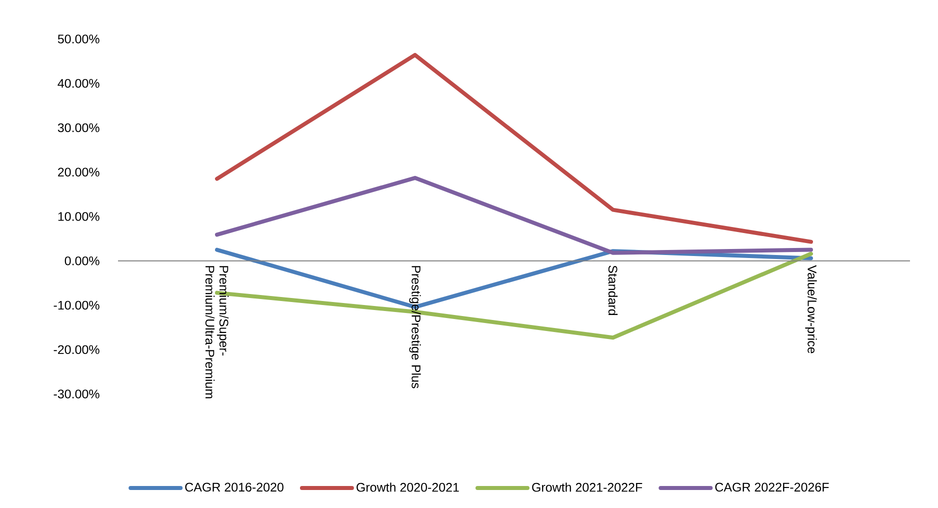 This screenshot has height=508, width=938. What do you see at coordinates (811, 309) in the screenshot?
I see `x-tick-label: Value/Low-price` at bounding box center [811, 309].